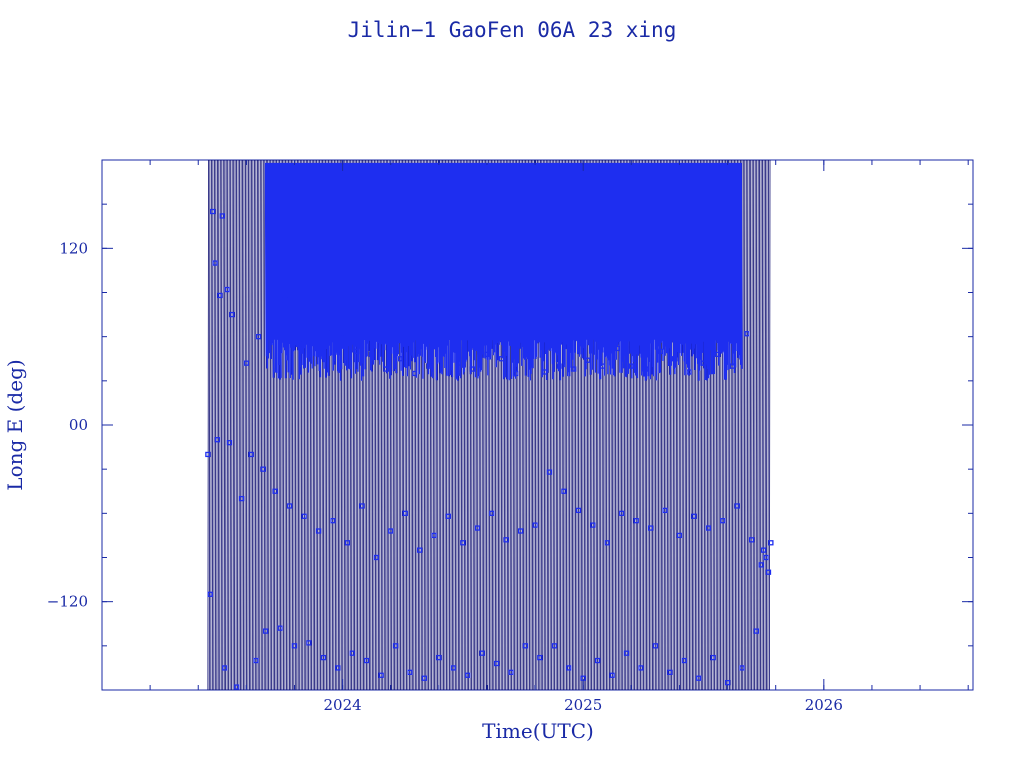 Image resolution: width=1024 pixels, height=768 pixels. What do you see at coordinates (73, 248) in the screenshot?
I see `y-tick-label: 120` at bounding box center [73, 248].